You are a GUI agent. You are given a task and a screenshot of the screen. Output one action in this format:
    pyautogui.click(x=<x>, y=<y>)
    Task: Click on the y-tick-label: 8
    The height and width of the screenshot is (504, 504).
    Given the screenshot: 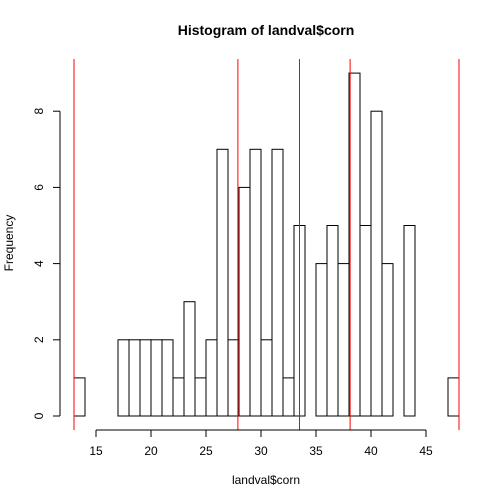 What is the action you would take?
    pyautogui.click(x=39, y=111)
    